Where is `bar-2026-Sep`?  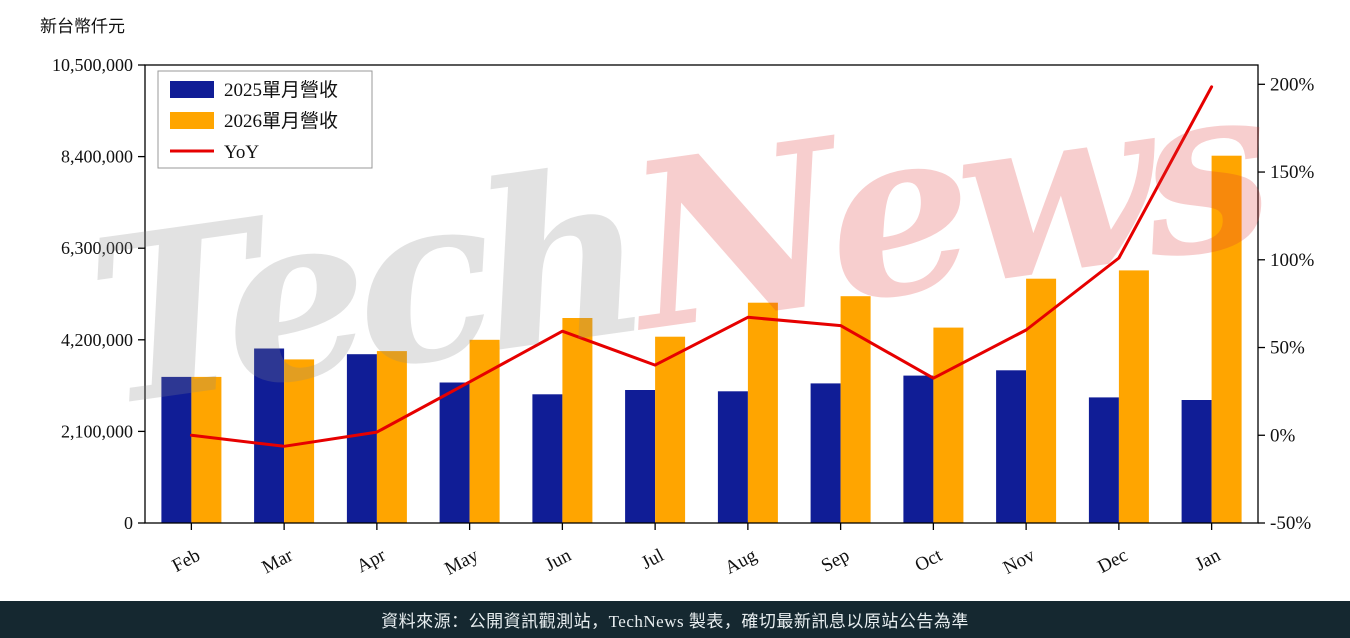
bar-2026-Sep is located at coordinates (855, 409).